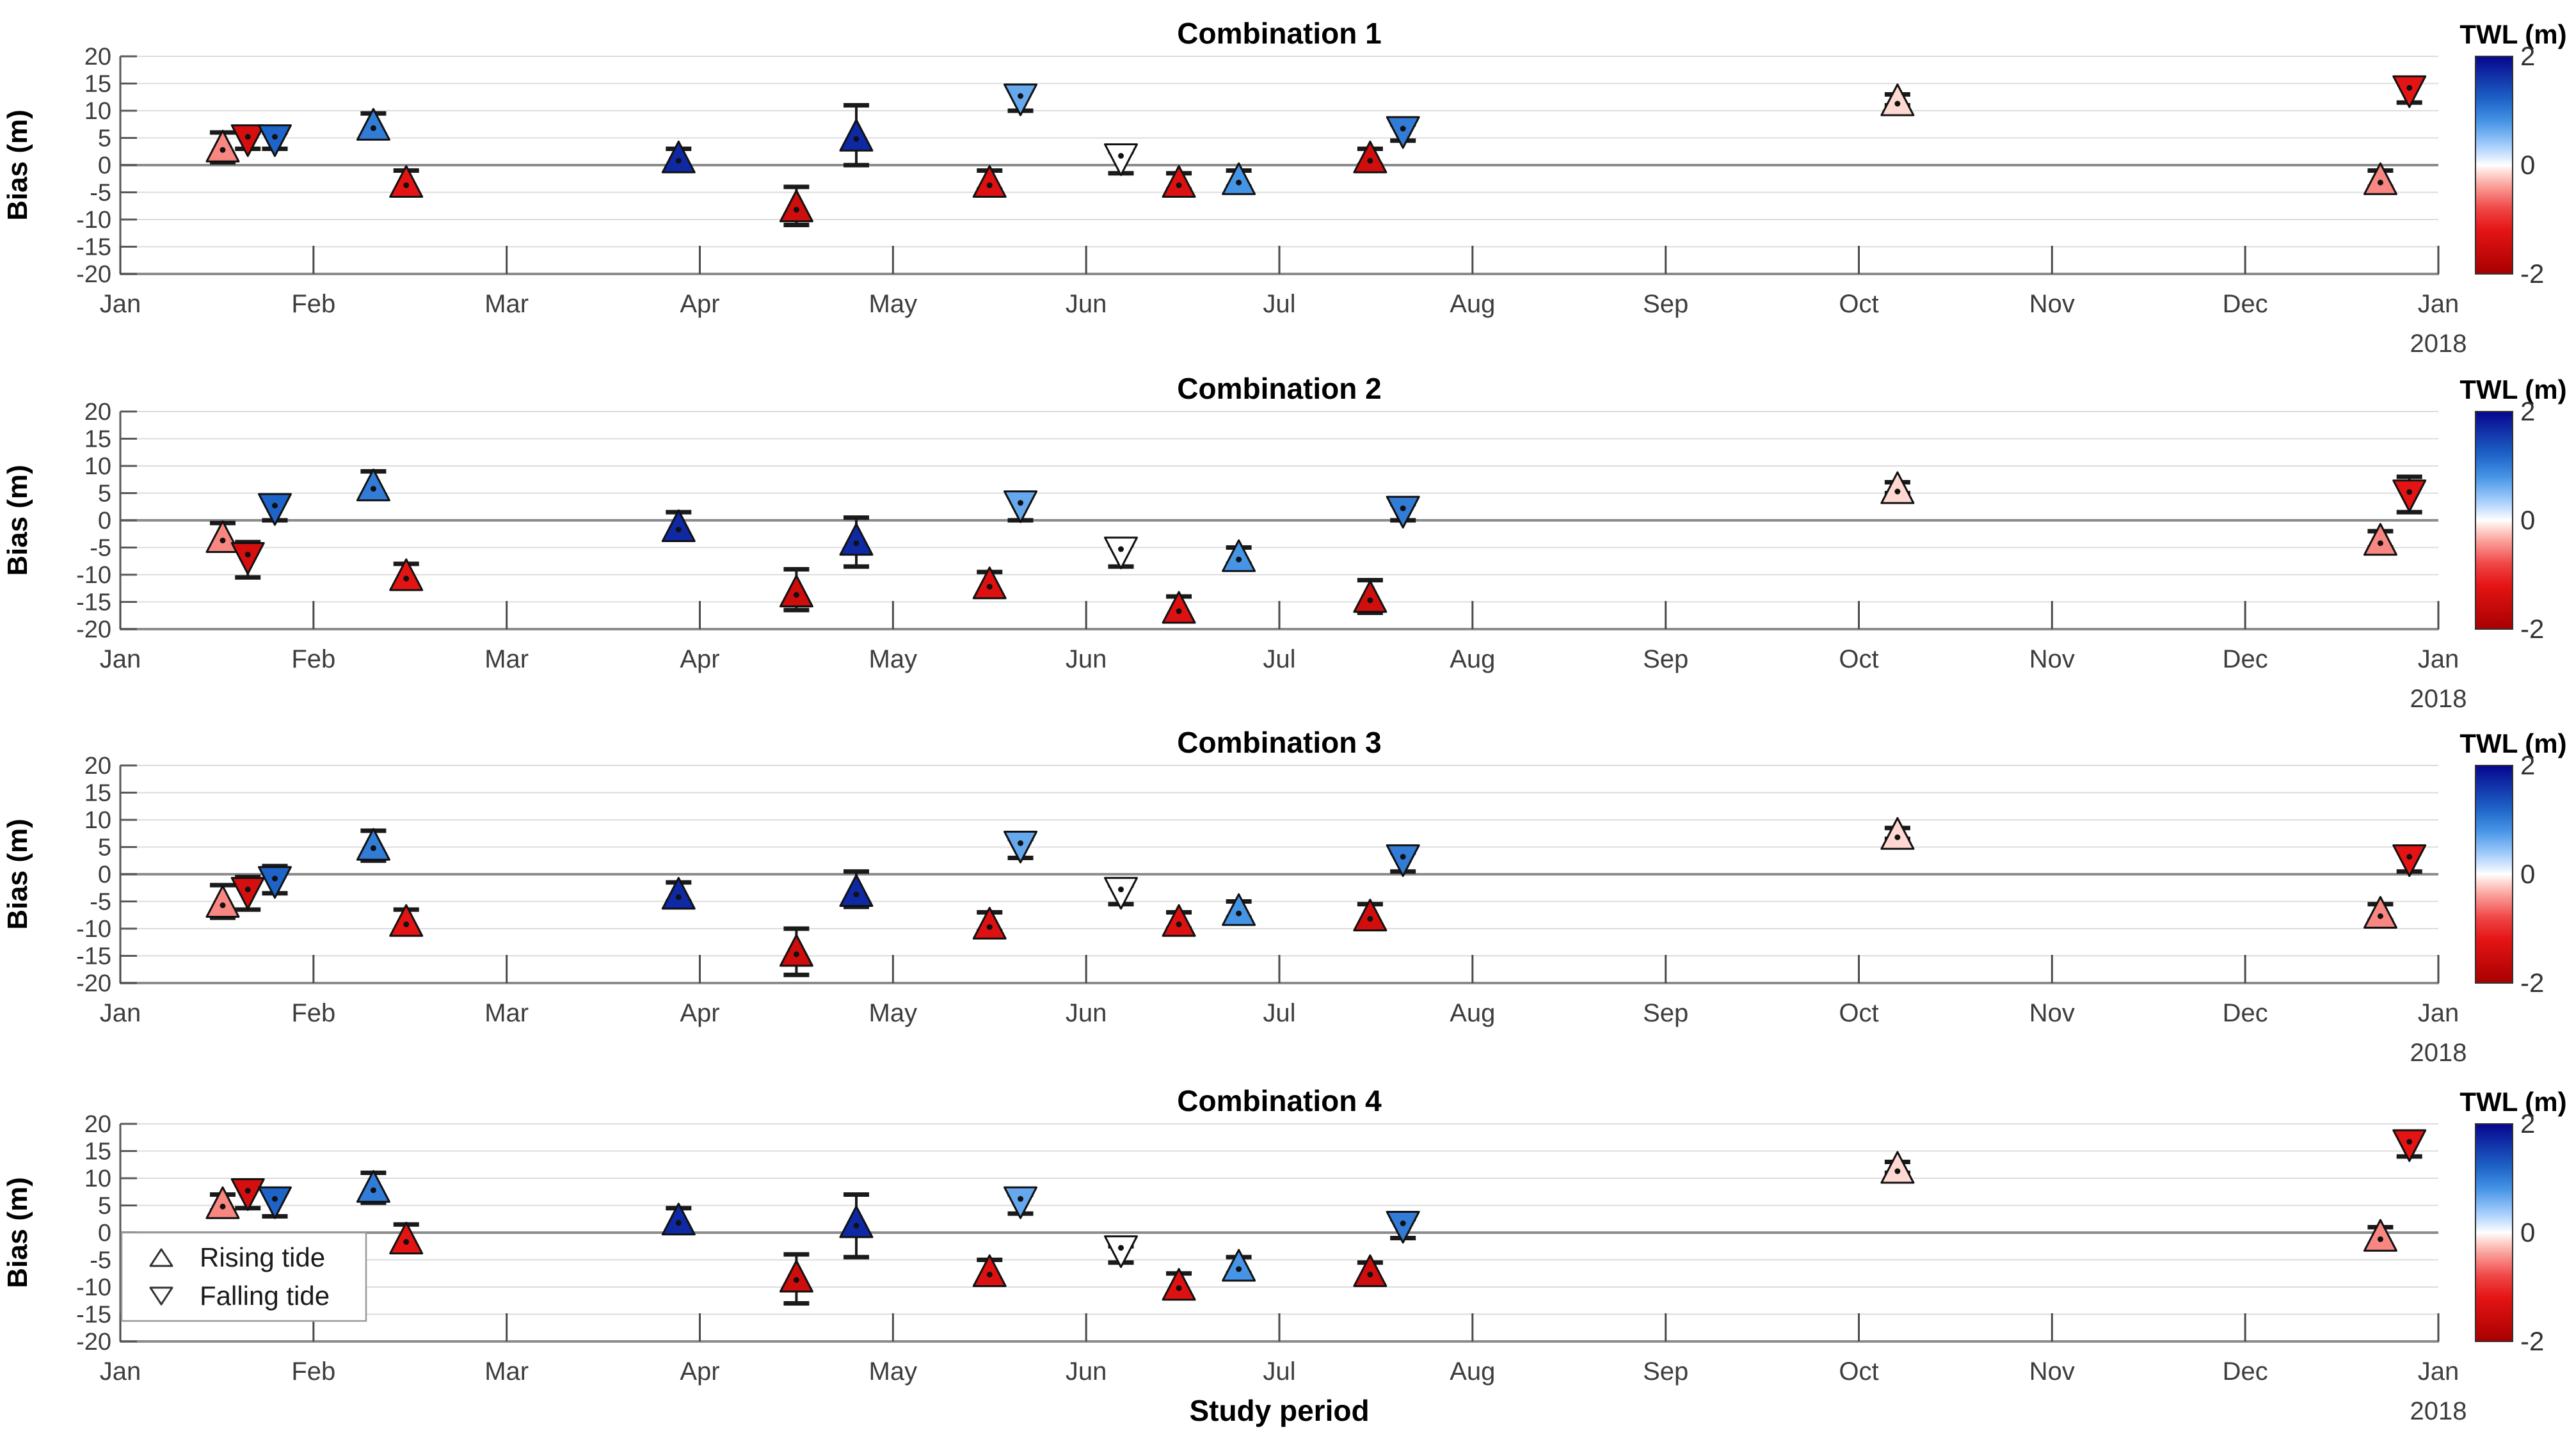 The width and height of the screenshot is (2567, 1456). What do you see at coordinates (98, 412) in the screenshot?
I see `y-tick-label: 20` at bounding box center [98, 412].